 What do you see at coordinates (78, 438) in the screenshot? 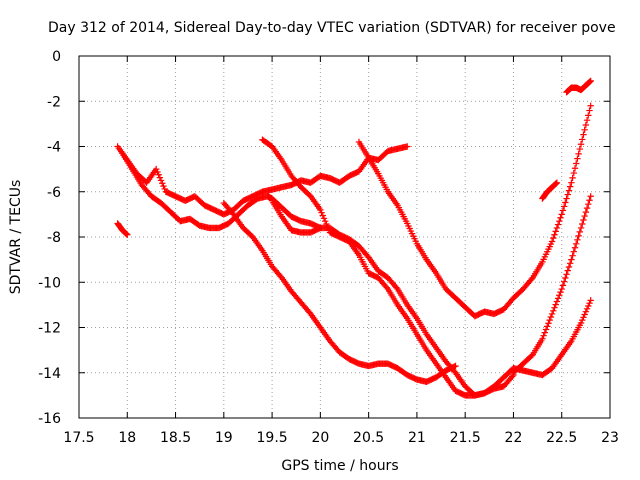
I see `x-tick-label: 17.5` at bounding box center [78, 438].